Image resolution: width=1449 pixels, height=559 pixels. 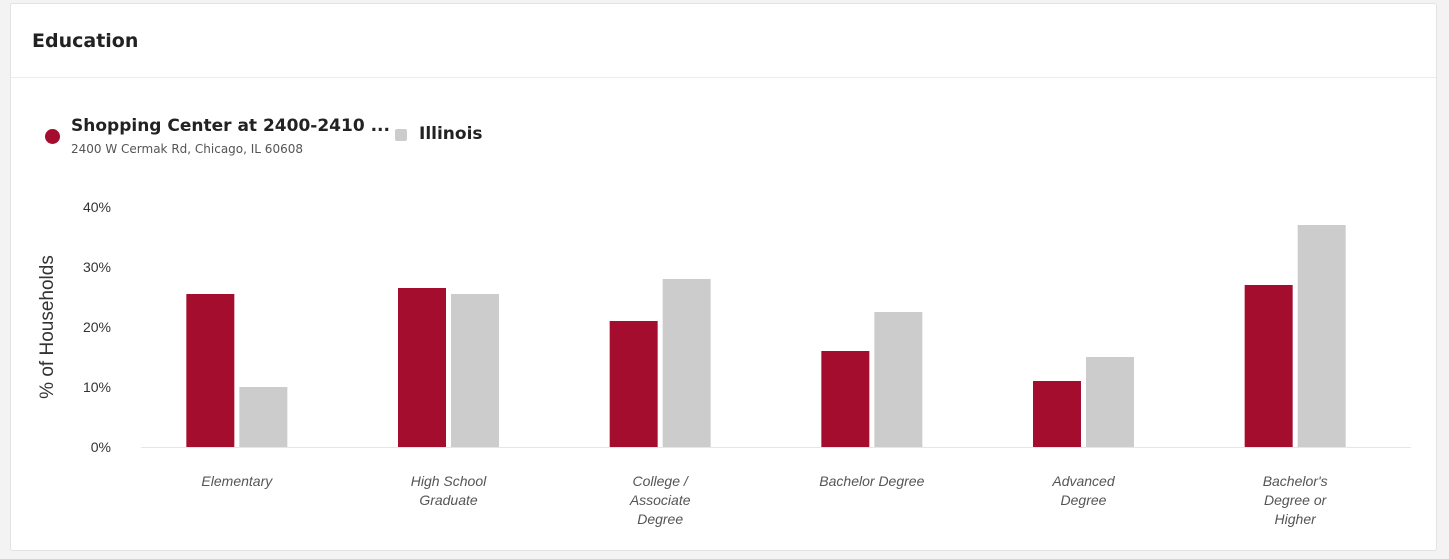 I want to click on y-tick-label: 40%, so click(x=97, y=207).